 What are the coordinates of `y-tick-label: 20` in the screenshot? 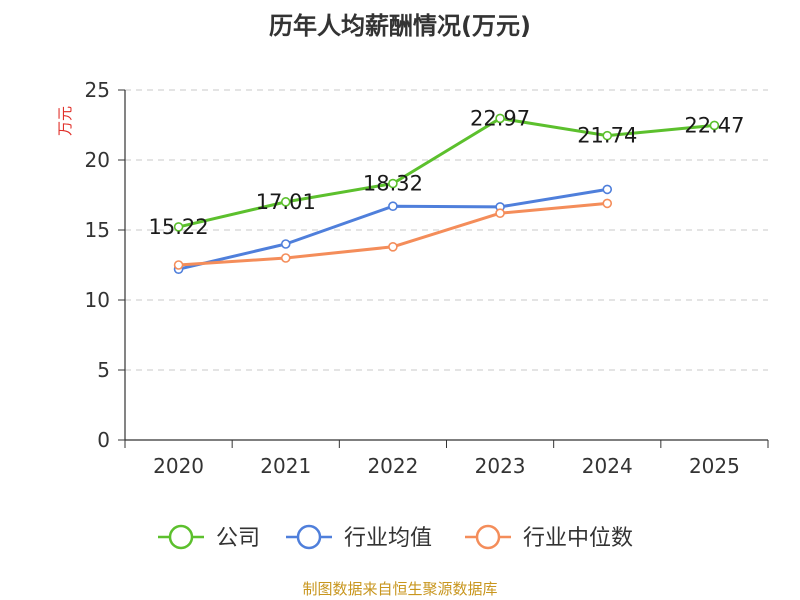 It's located at (97, 160).